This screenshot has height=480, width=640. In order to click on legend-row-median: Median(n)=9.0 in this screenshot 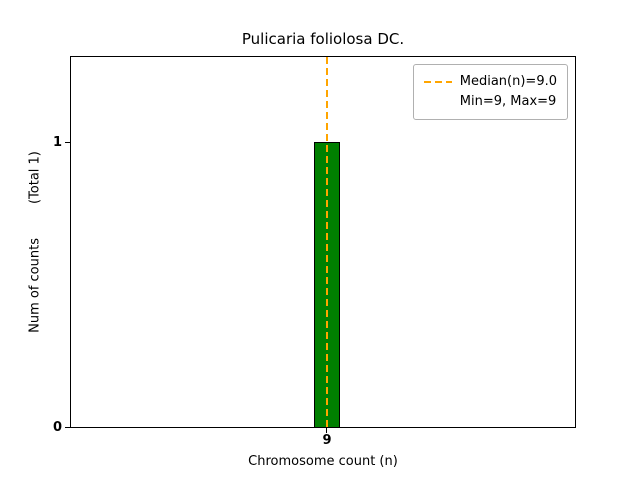, I will do `click(490, 82)`.